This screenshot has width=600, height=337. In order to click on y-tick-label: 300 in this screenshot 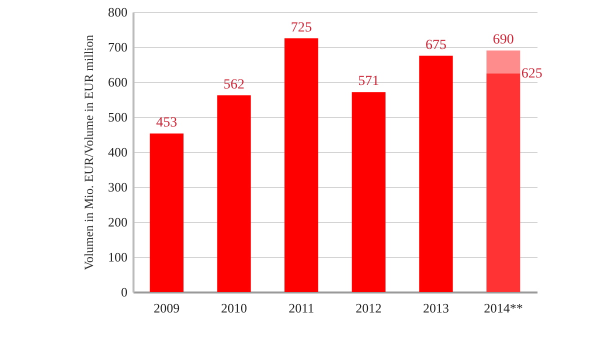, I will do `click(118, 187)`.